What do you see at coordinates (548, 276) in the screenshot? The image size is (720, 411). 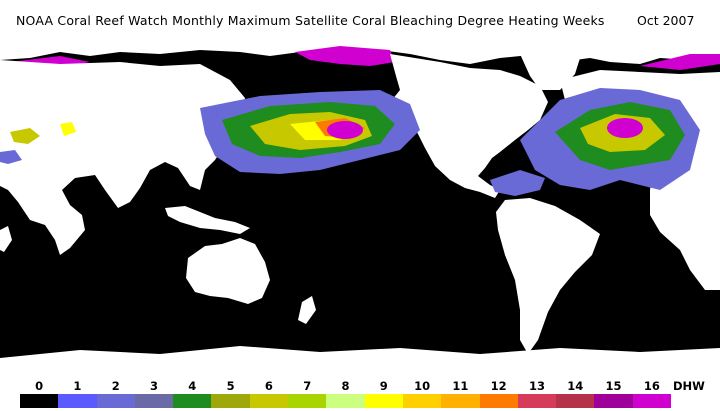 I see `land-south-america` at bounding box center [548, 276].